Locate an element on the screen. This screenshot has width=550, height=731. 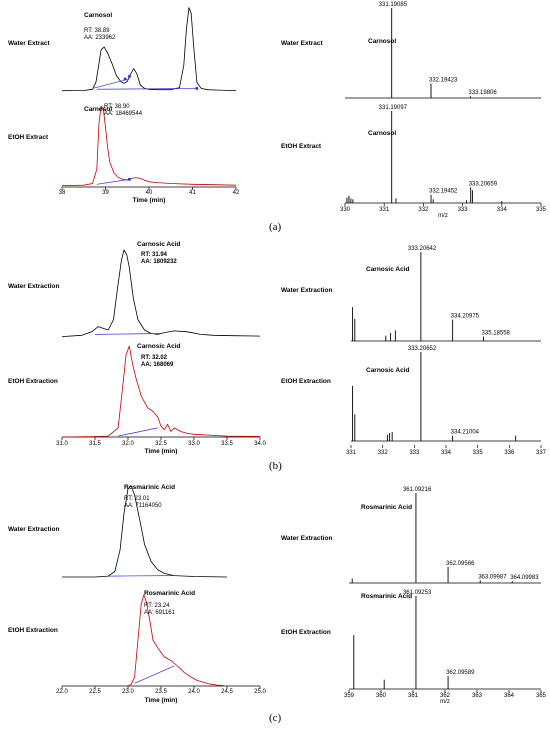
c-mass-spectrum-x-tick-label: 363 is located at coordinates (477, 696).